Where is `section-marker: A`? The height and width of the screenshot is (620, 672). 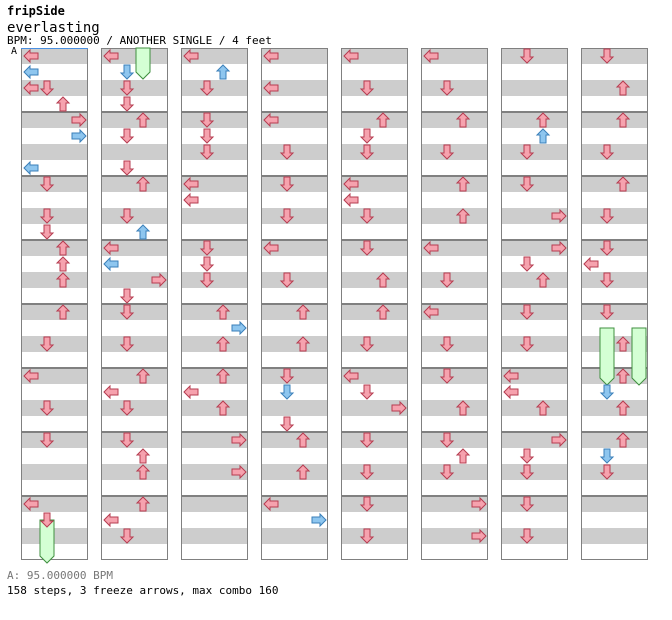
section-marker: A is located at coordinates (14, 51).